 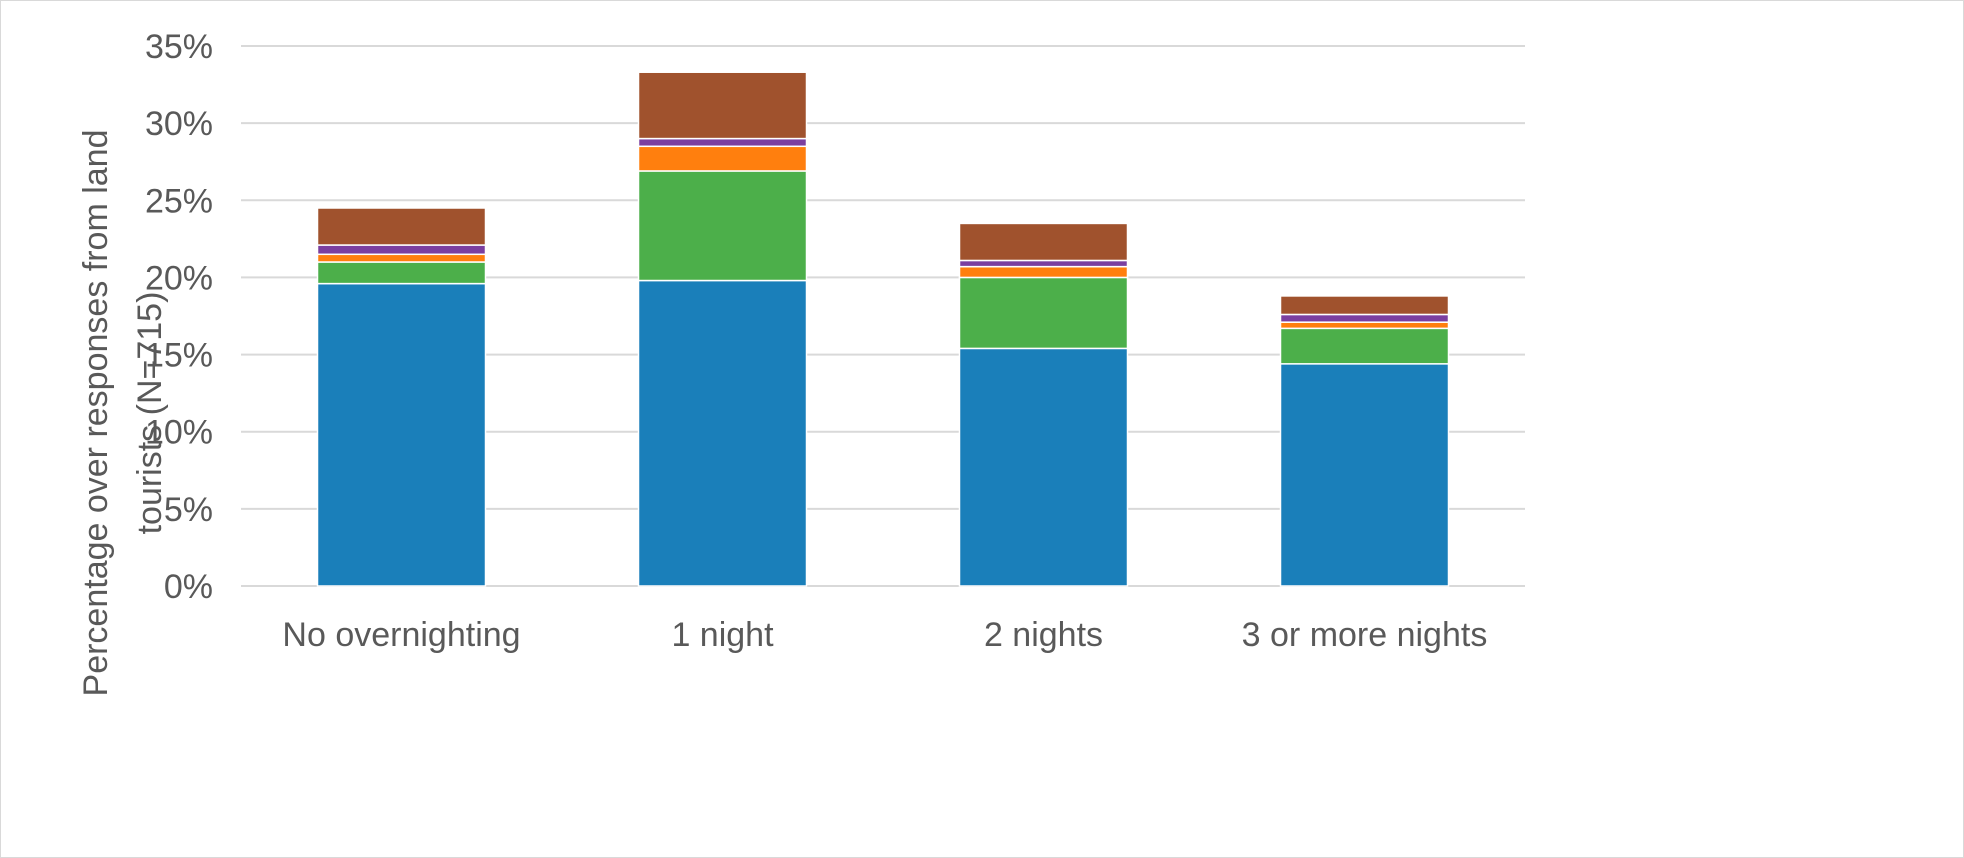 I want to click on y-tick-label: 10%, so click(x=179, y=433).